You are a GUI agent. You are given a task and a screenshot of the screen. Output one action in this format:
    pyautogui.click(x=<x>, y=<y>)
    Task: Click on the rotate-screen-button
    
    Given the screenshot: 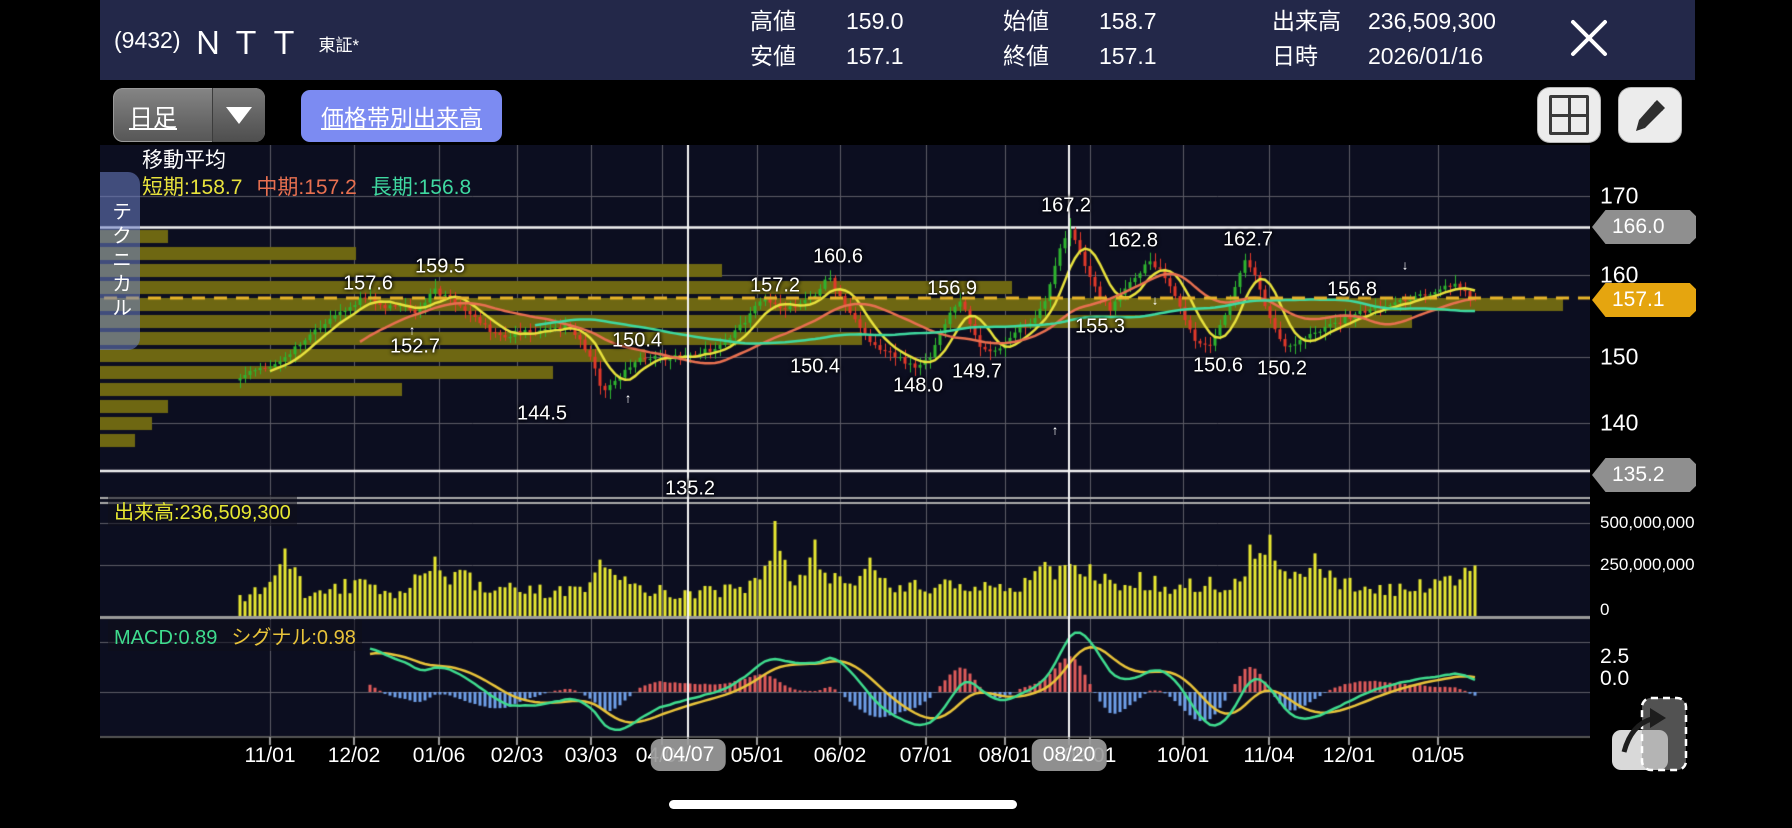 What is the action you would take?
    pyautogui.click(x=1647, y=732)
    